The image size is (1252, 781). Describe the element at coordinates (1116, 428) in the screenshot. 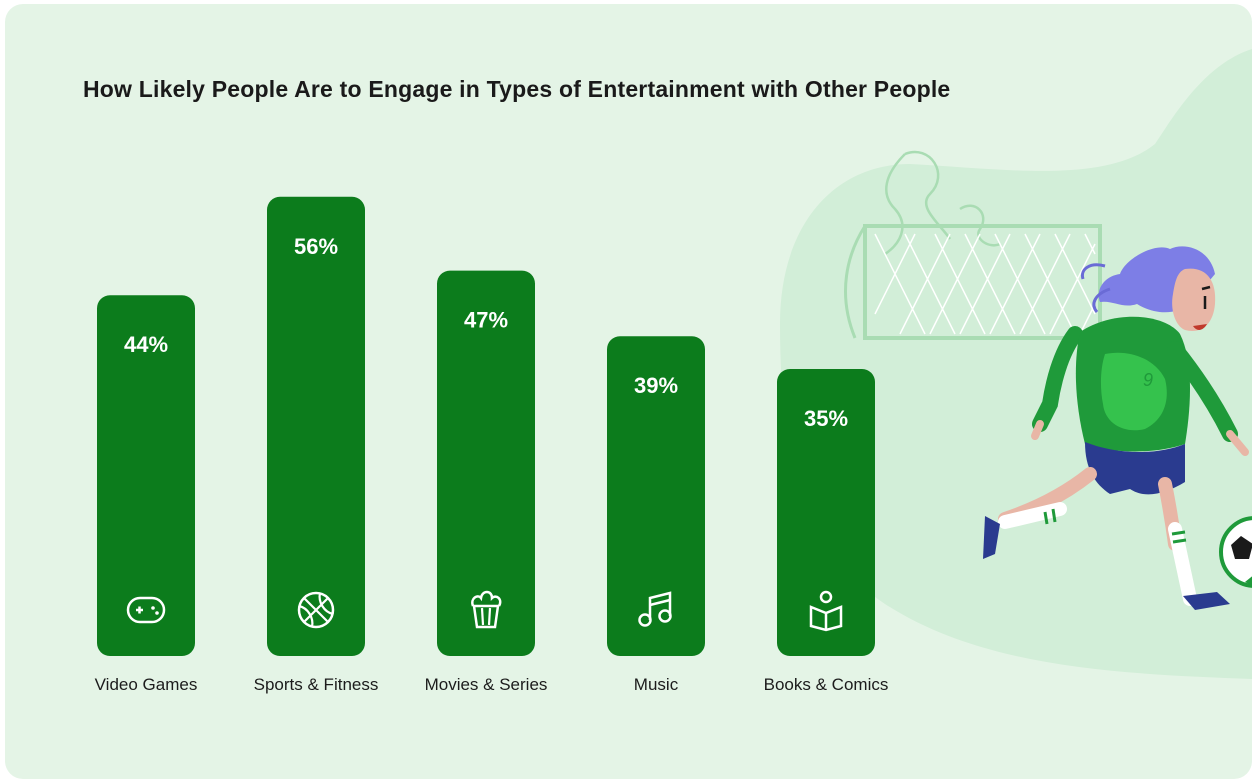

I see `player: 9` at that location.